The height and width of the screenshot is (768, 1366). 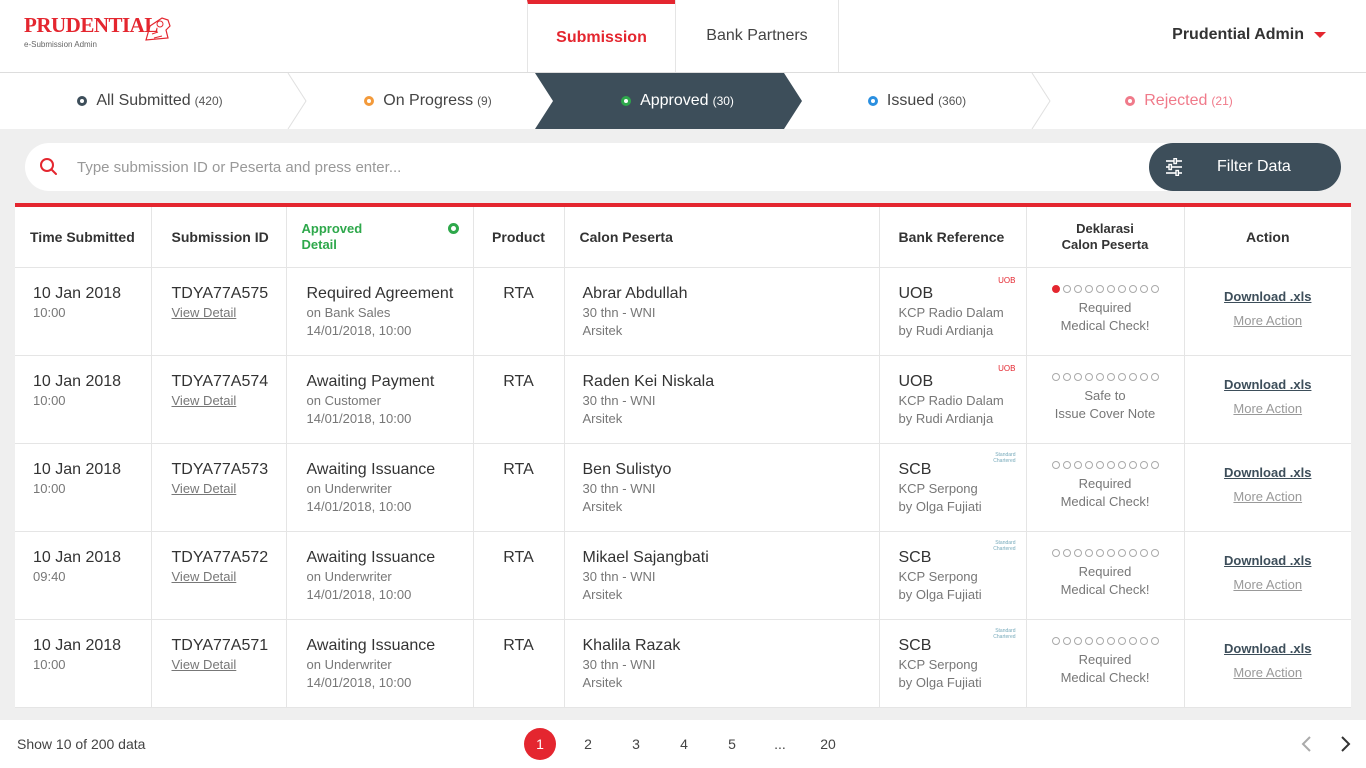 I want to click on header-deklarasi: Deklarasi Calon Peserta, so click(x=1105, y=237).